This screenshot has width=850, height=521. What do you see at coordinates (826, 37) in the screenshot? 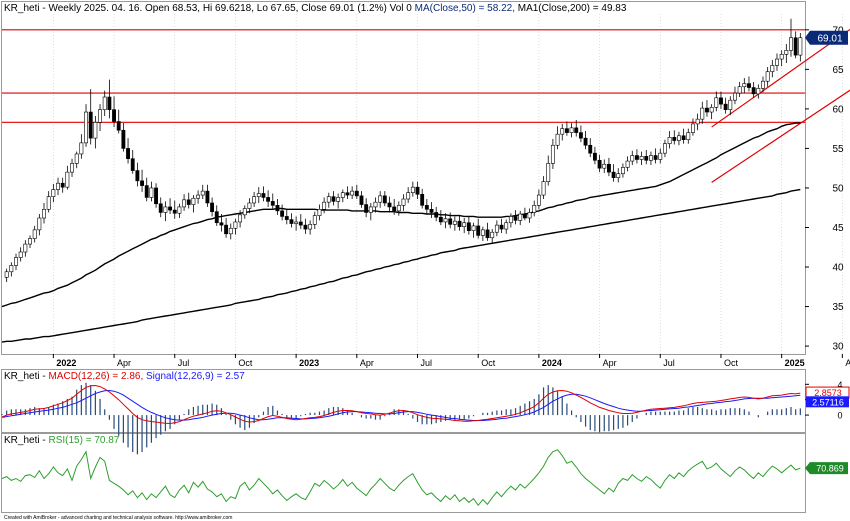
I see `close-price-tag` at bounding box center [826, 37].